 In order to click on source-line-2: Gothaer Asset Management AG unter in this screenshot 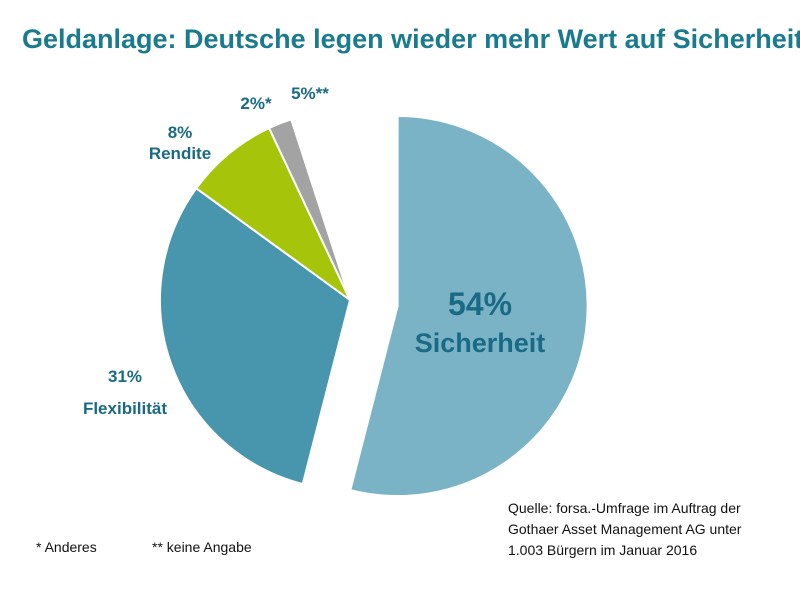, I will do `click(625, 529)`.